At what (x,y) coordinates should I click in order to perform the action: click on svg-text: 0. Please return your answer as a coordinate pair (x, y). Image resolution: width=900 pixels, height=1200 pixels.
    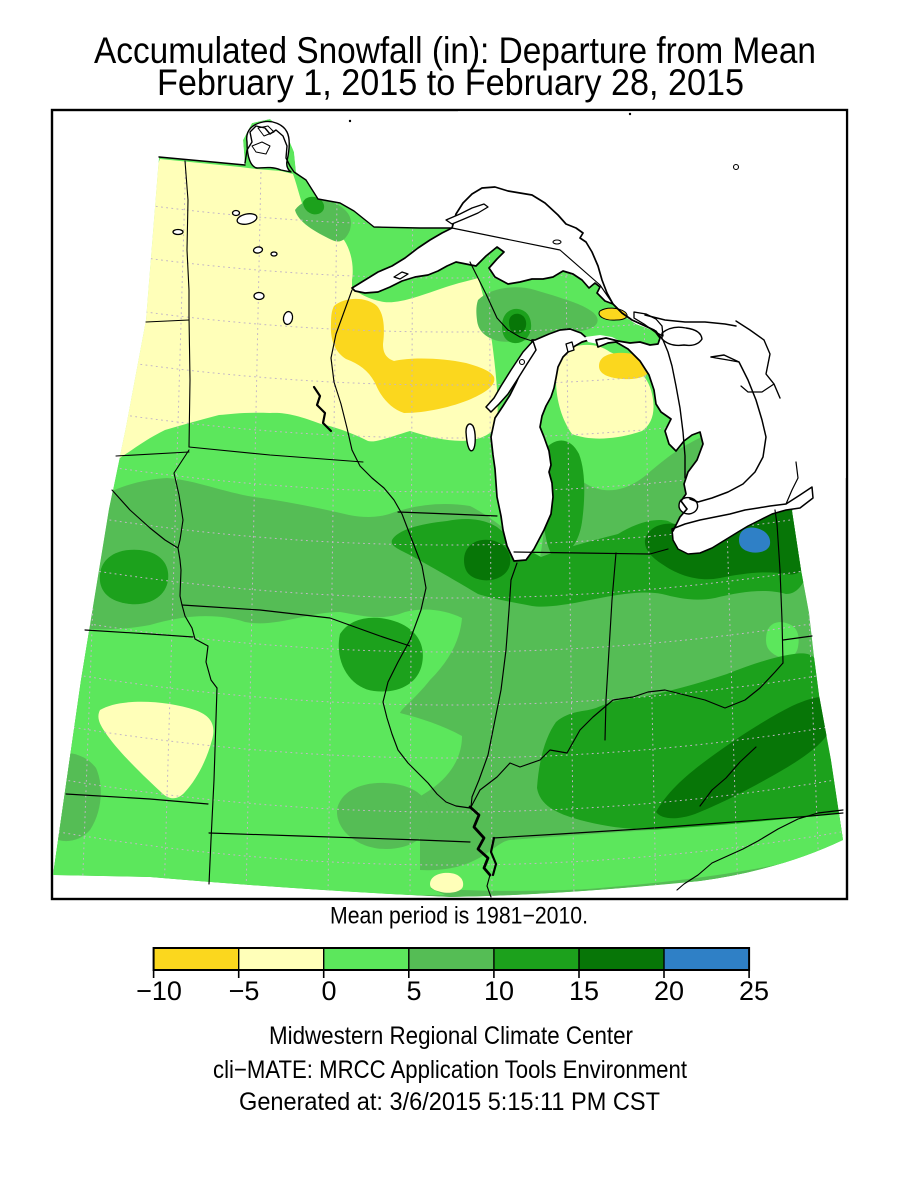
    Looking at the image, I should click on (328, 991).